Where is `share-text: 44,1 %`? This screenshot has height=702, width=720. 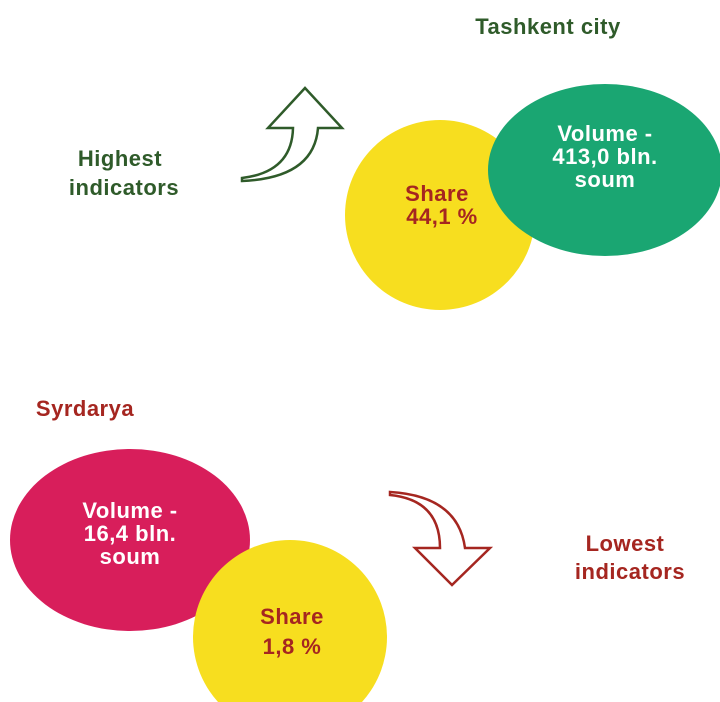
share-text: 44,1 % is located at coordinates (442, 216).